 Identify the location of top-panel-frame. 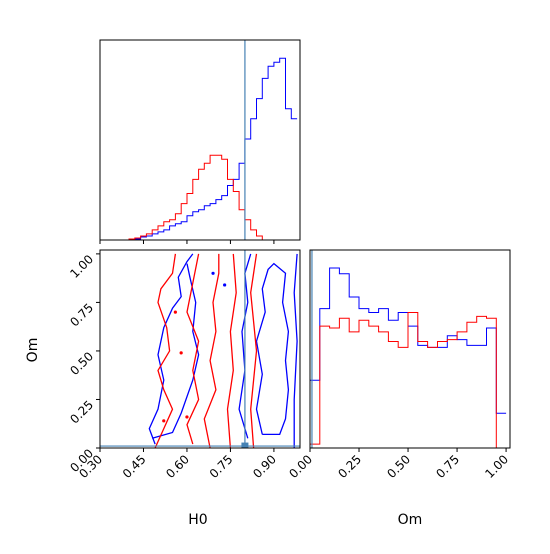
(200, 140).